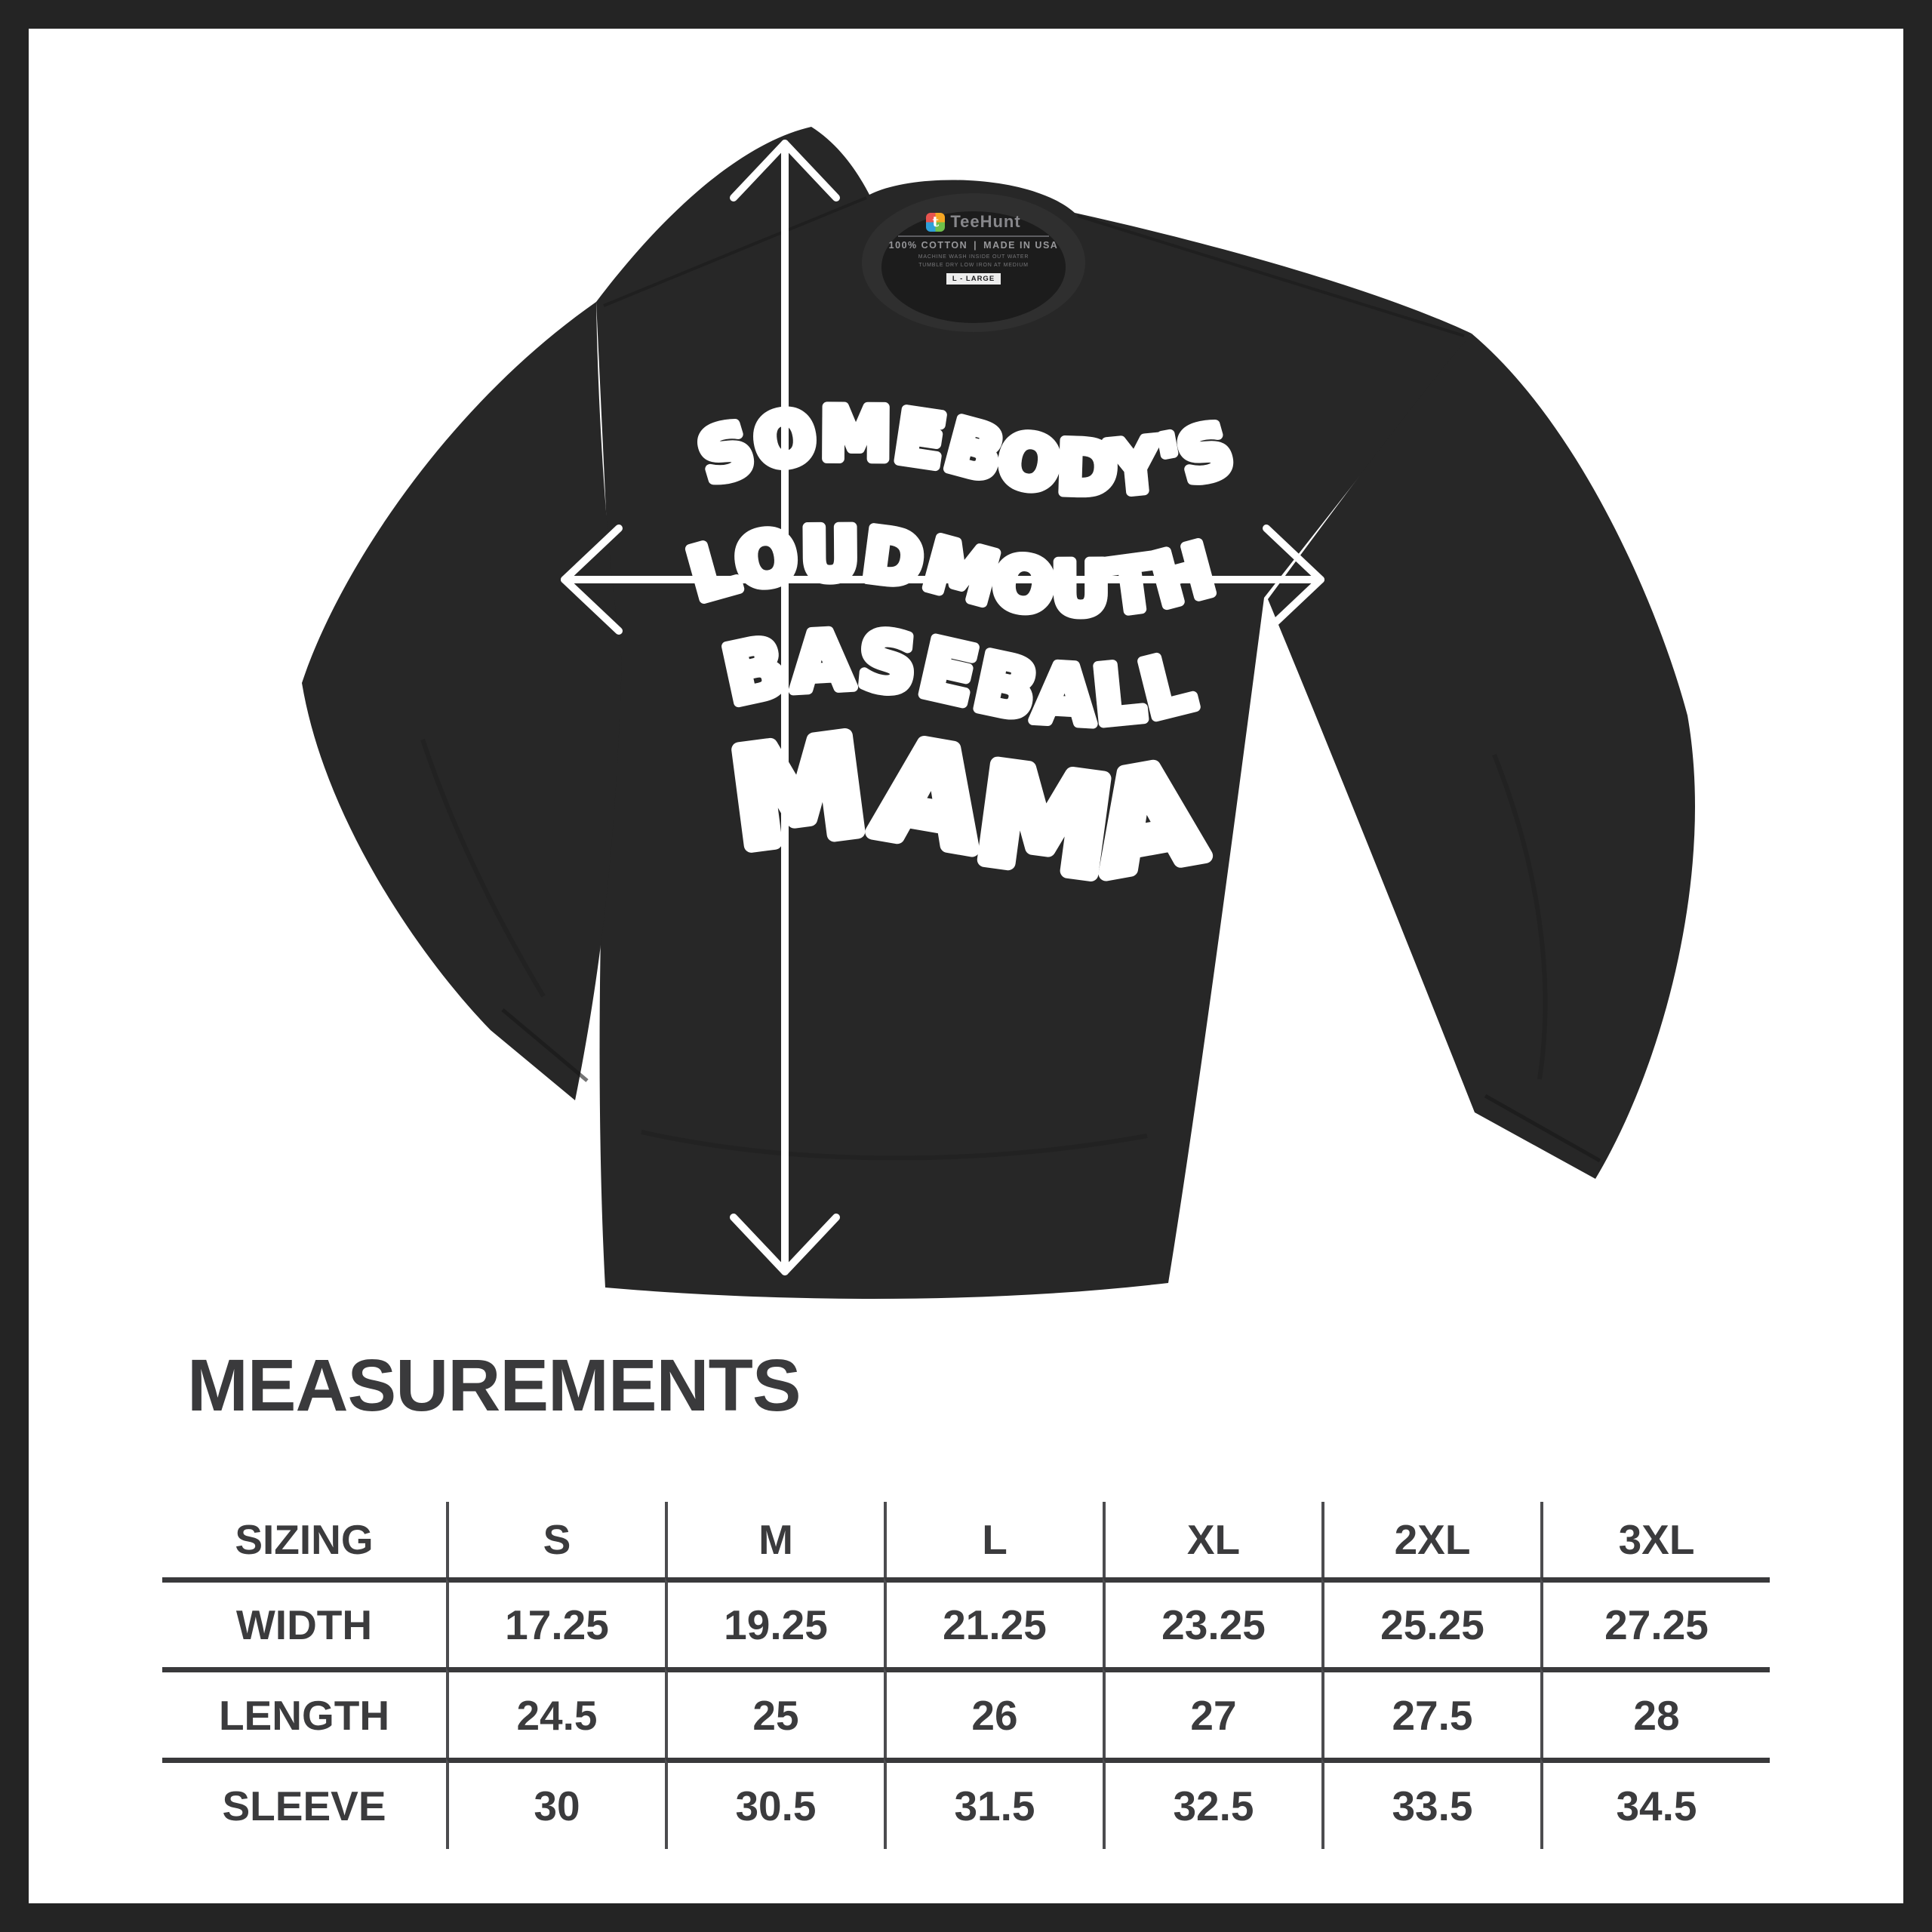 This screenshot has height=1932, width=1932. What do you see at coordinates (1655, 1712) in the screenshot?
I see `length-3xl: 28` at bounding box center [1655, 1712].